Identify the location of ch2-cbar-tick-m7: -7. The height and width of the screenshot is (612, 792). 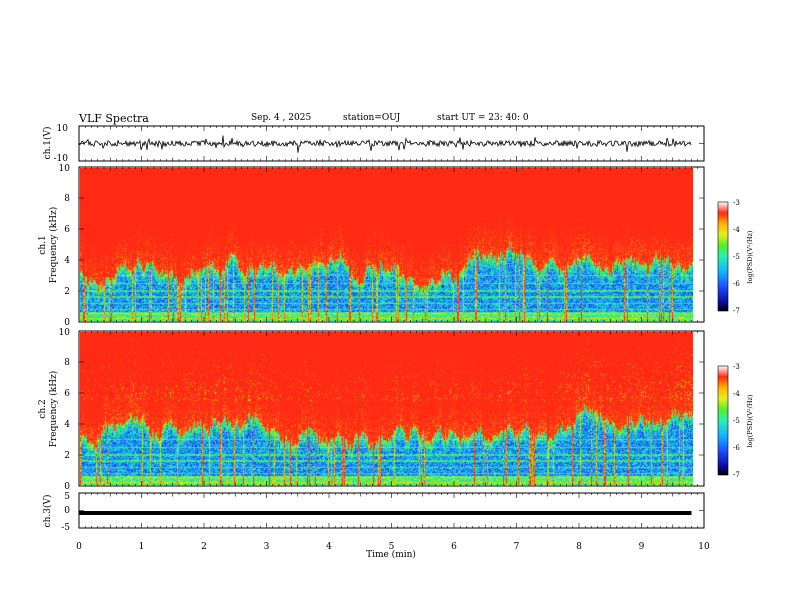
(736, 475).